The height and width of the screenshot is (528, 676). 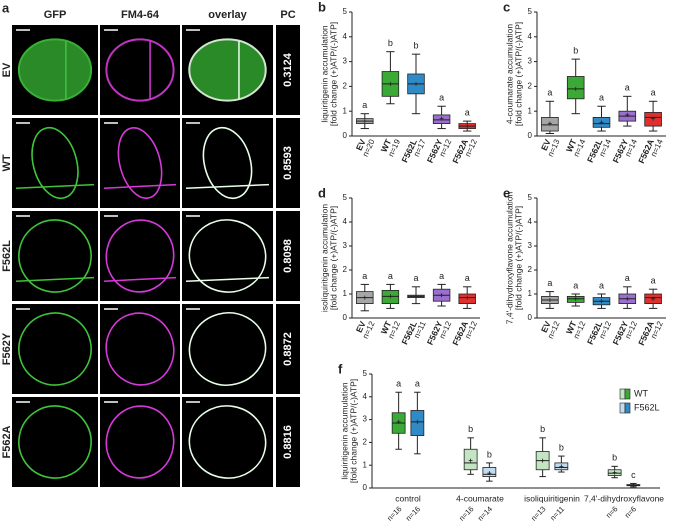 I want to click on n-label: n=16, so click(x=466, y=513).